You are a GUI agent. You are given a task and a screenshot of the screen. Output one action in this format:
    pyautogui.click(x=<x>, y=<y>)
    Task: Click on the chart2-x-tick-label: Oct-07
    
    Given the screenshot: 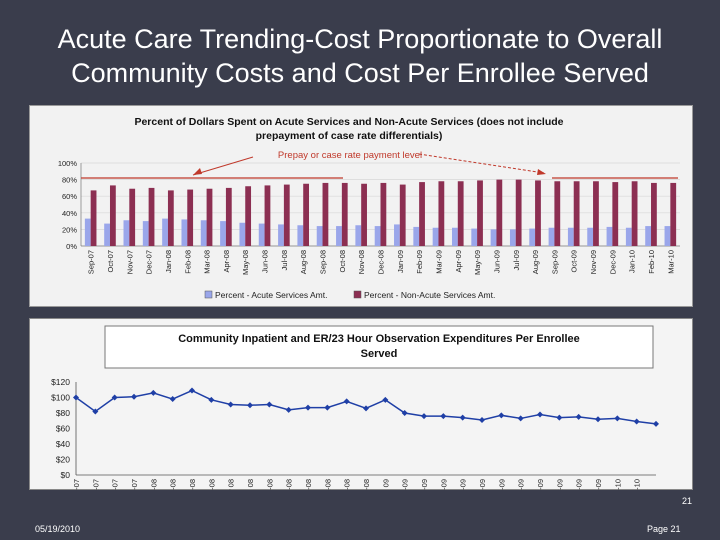 What is the action you would take?
    pyautogui.click(x=95, y=484)
    